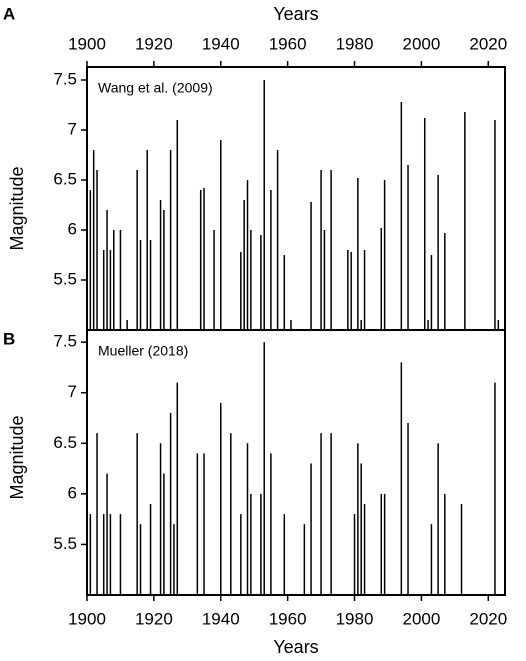 The image size is (526, 661). What do you see at coordinates (9, 338) in the screenshot?
I see `panel-label: B` at bounding box center [9, 338].